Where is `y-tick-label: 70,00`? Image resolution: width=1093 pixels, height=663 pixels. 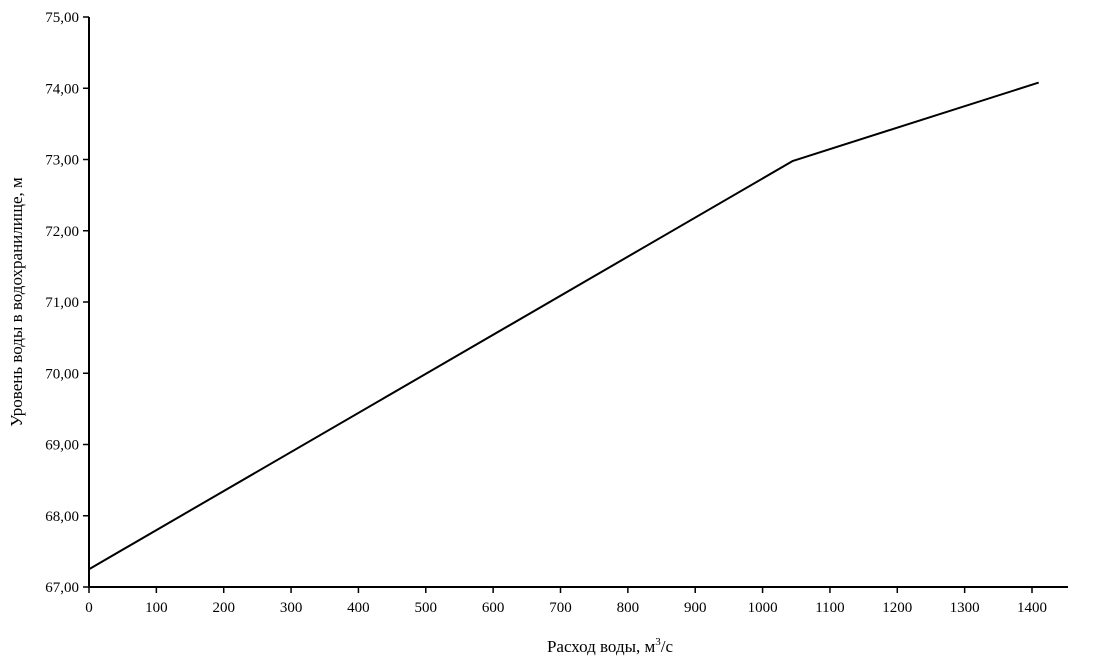 y-tick-label: 70,00 is located at coordinates (62, 374).